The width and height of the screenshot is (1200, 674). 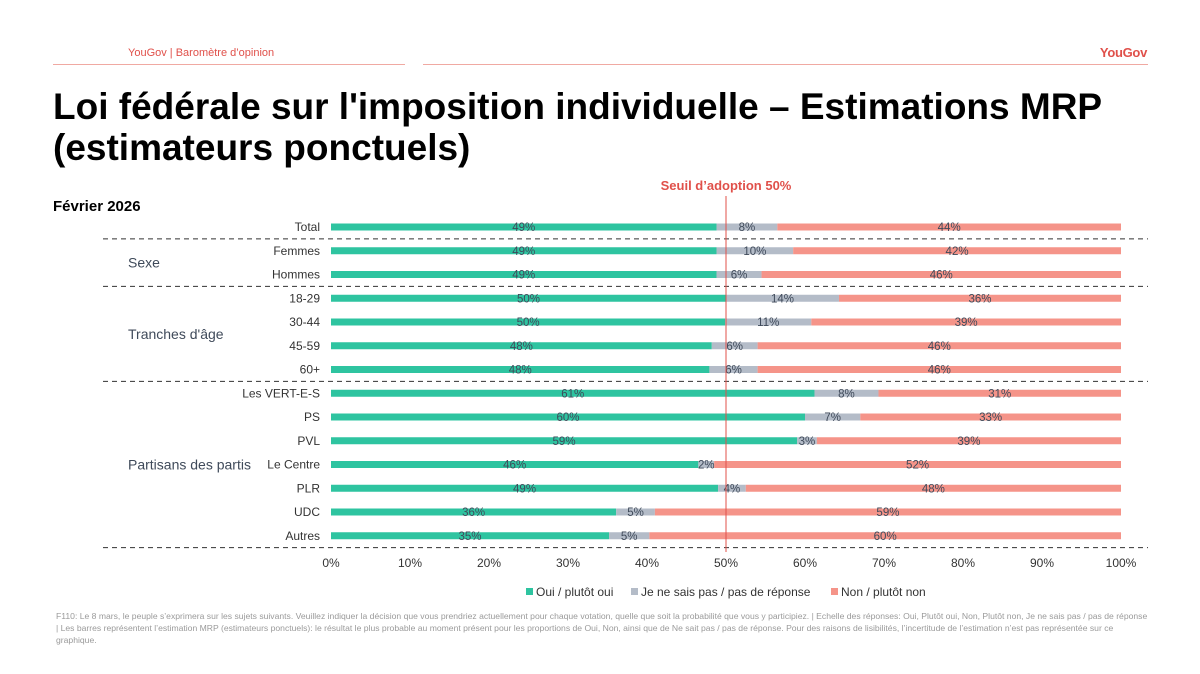 I want to click on data-label: 59%, so click(x=564, y=442).